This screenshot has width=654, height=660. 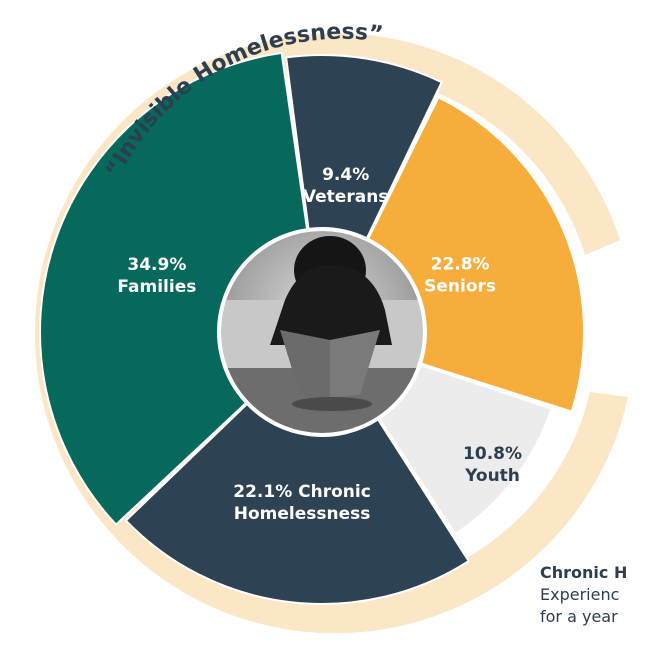 I want to click on slice-label-veterans: 9.4% Veterans, so click(x=346, y=186).